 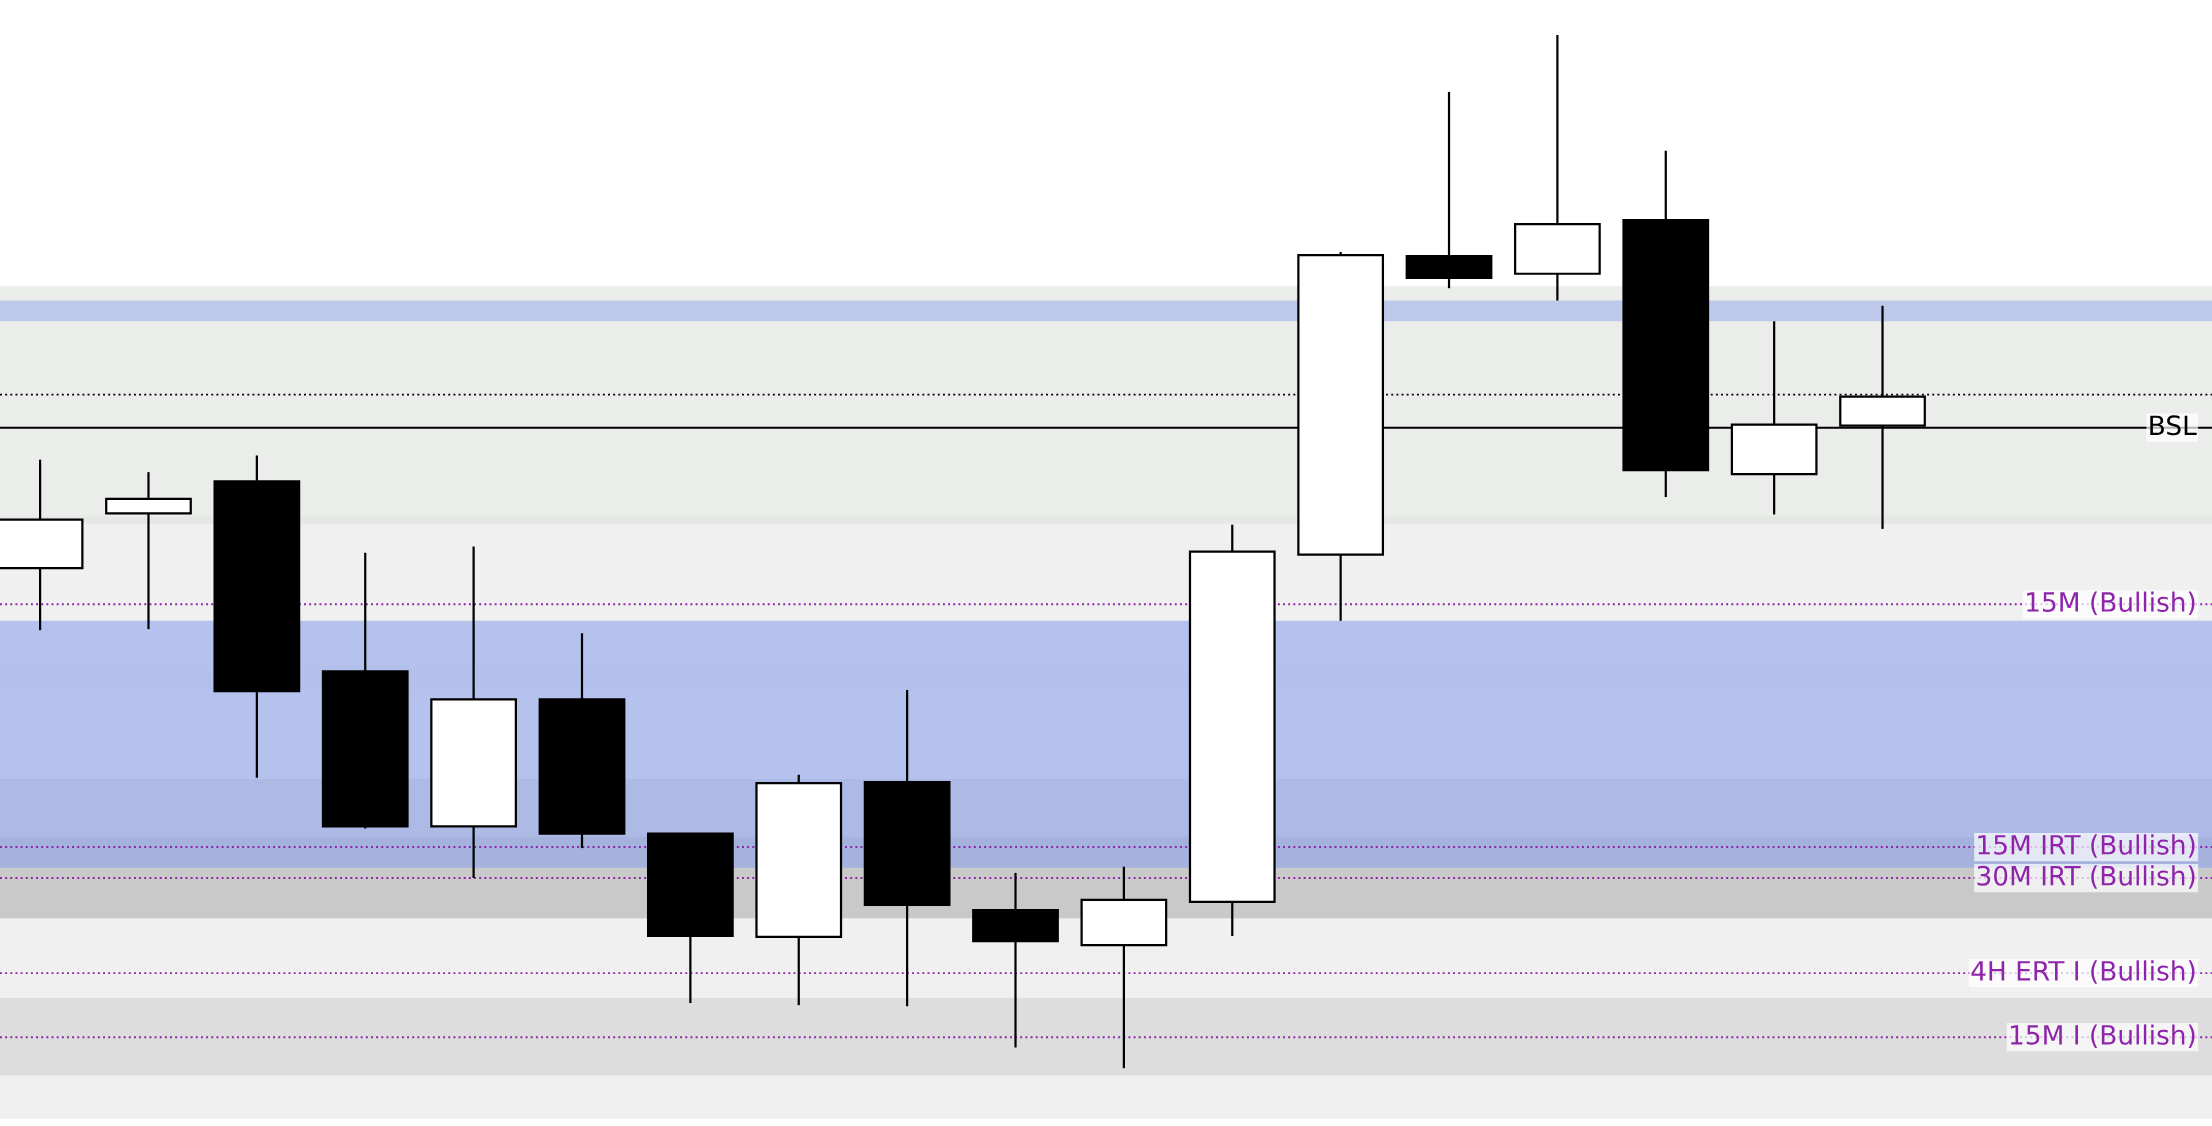 I want to click on ref-line-label: 15M IRT (Bullish), so click(x=2086, y=846).